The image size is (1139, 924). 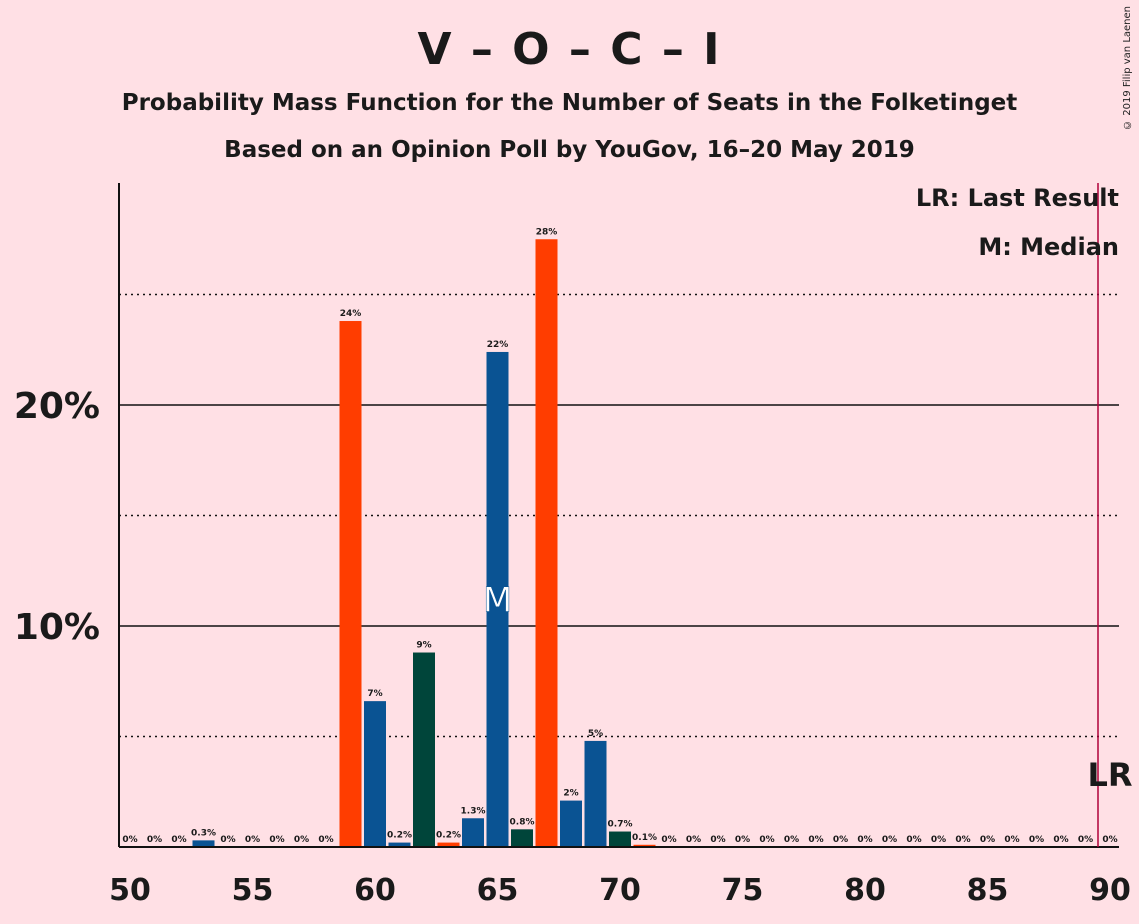 What do you see at coordinates (620, 890) in the screenshot?
I see `x-tick-label: 70` at bounding box center [620, 890].